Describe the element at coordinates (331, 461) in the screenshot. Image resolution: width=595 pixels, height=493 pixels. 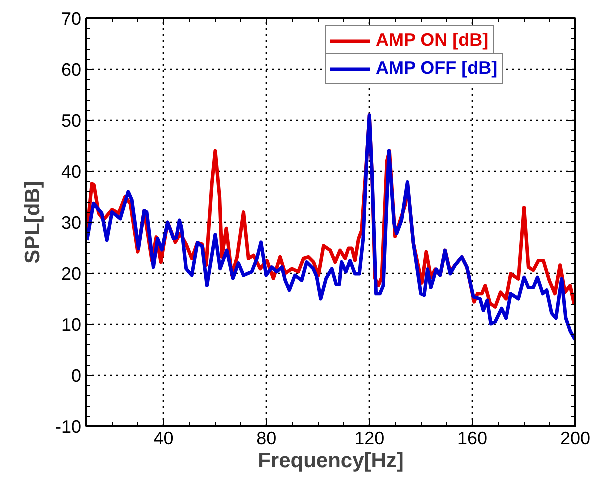
I see `x-axis-title: Frequency[Hz]` at that location.